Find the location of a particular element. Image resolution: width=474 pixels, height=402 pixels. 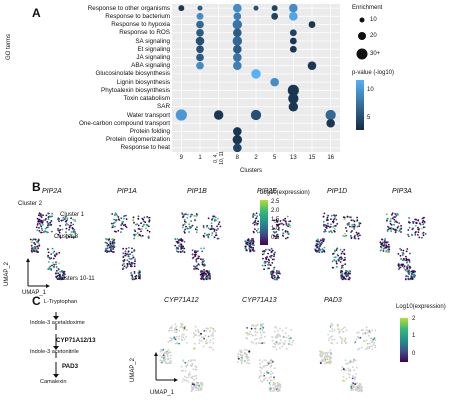

pathway-arrowhead is located at coordinates (56, 348).